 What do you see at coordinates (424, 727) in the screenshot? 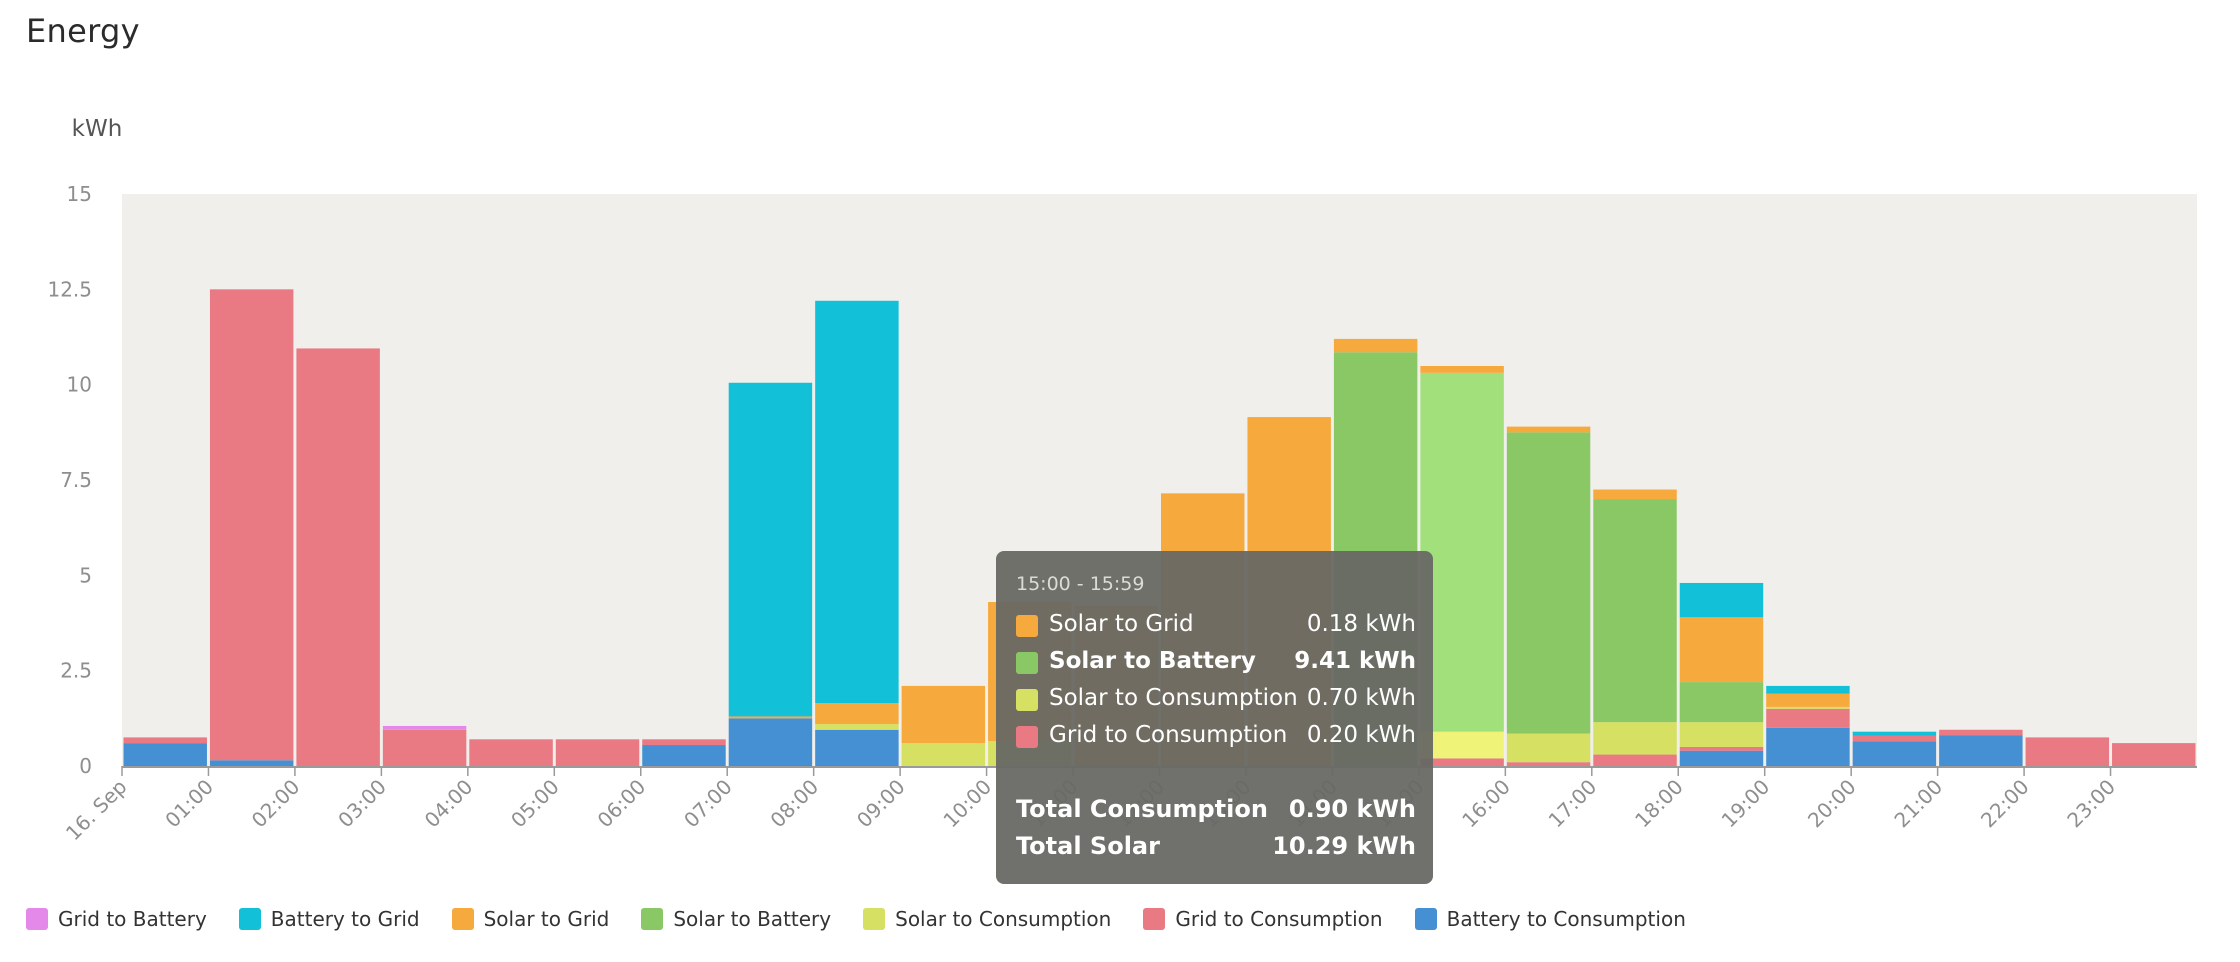
I see `bar-segment-grid-to-battery` at bounding box center [424, 727].